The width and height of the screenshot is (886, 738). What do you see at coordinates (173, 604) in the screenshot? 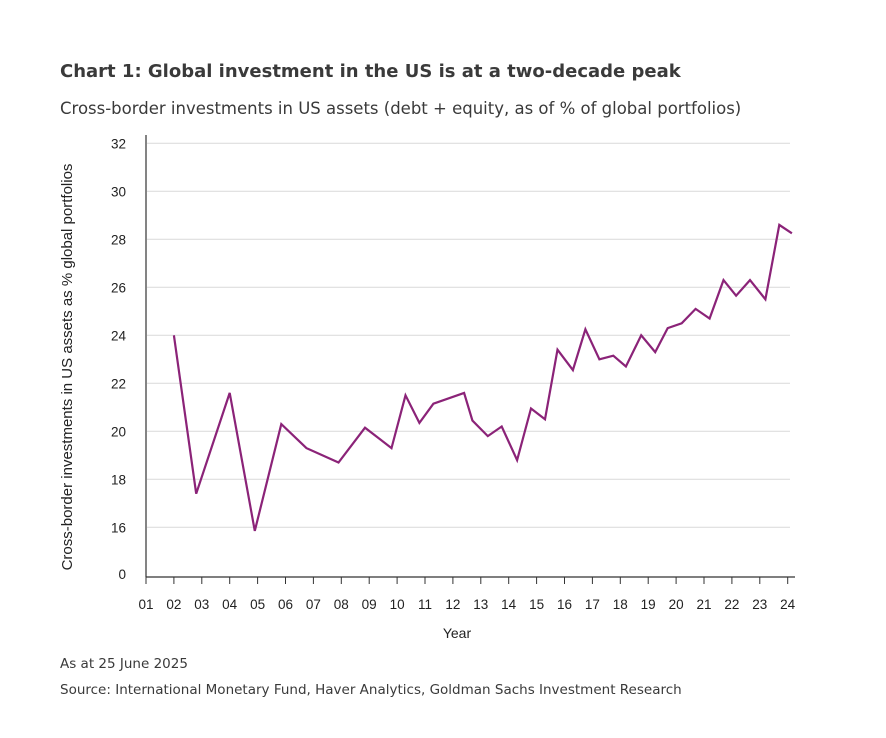
I see `x-tick-label: 02` at bounding box center [173, 604].